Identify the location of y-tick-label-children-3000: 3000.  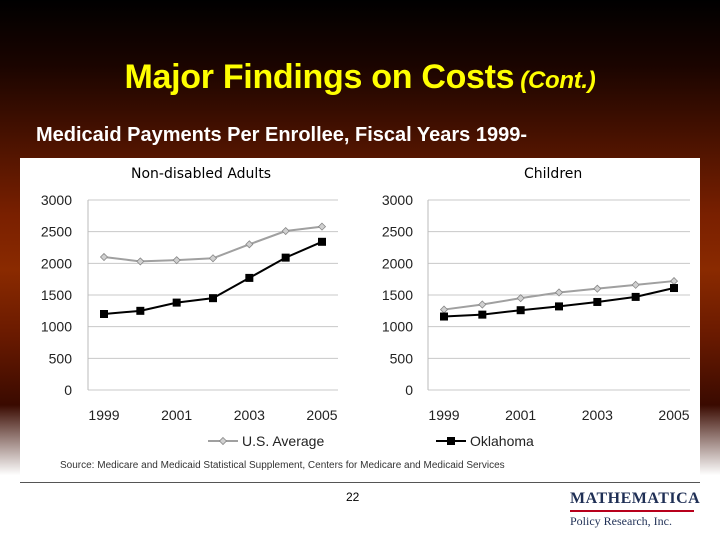
(397, 200).